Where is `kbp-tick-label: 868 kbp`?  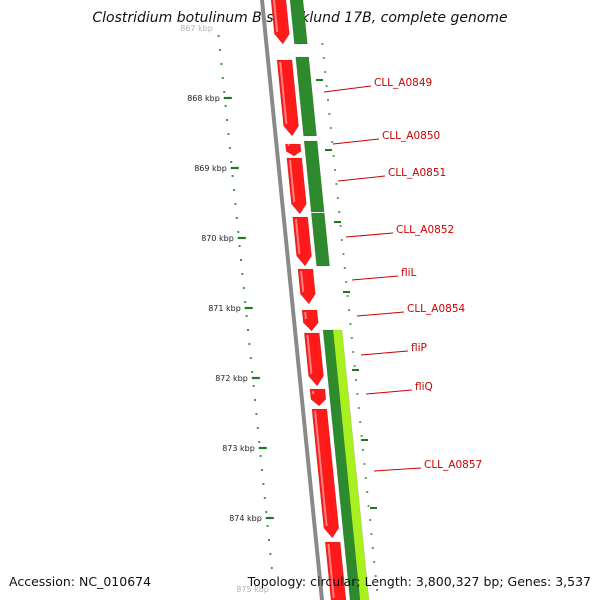 kbp-tick-label: 868 kbp is located at coordinates (203, 98).